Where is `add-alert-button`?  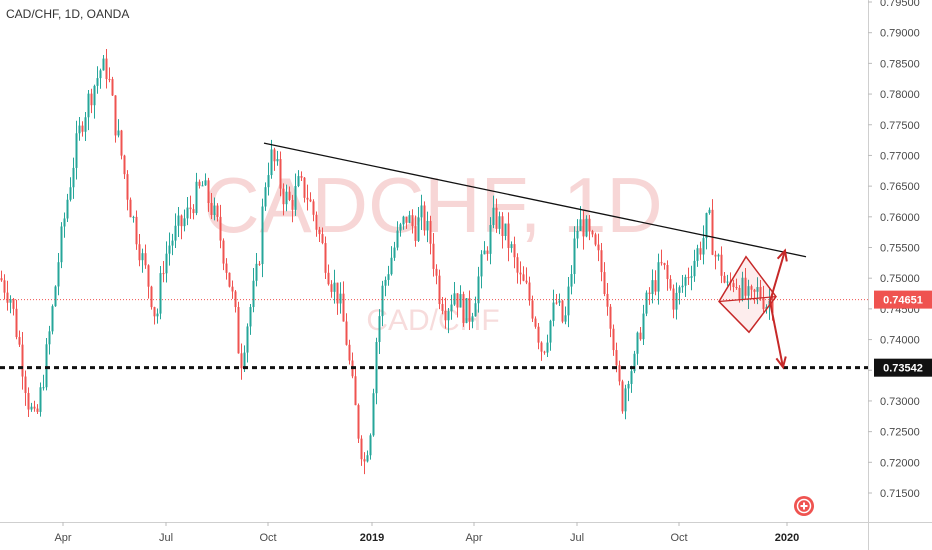
add-alert-button is located at coordinates (804, 506).